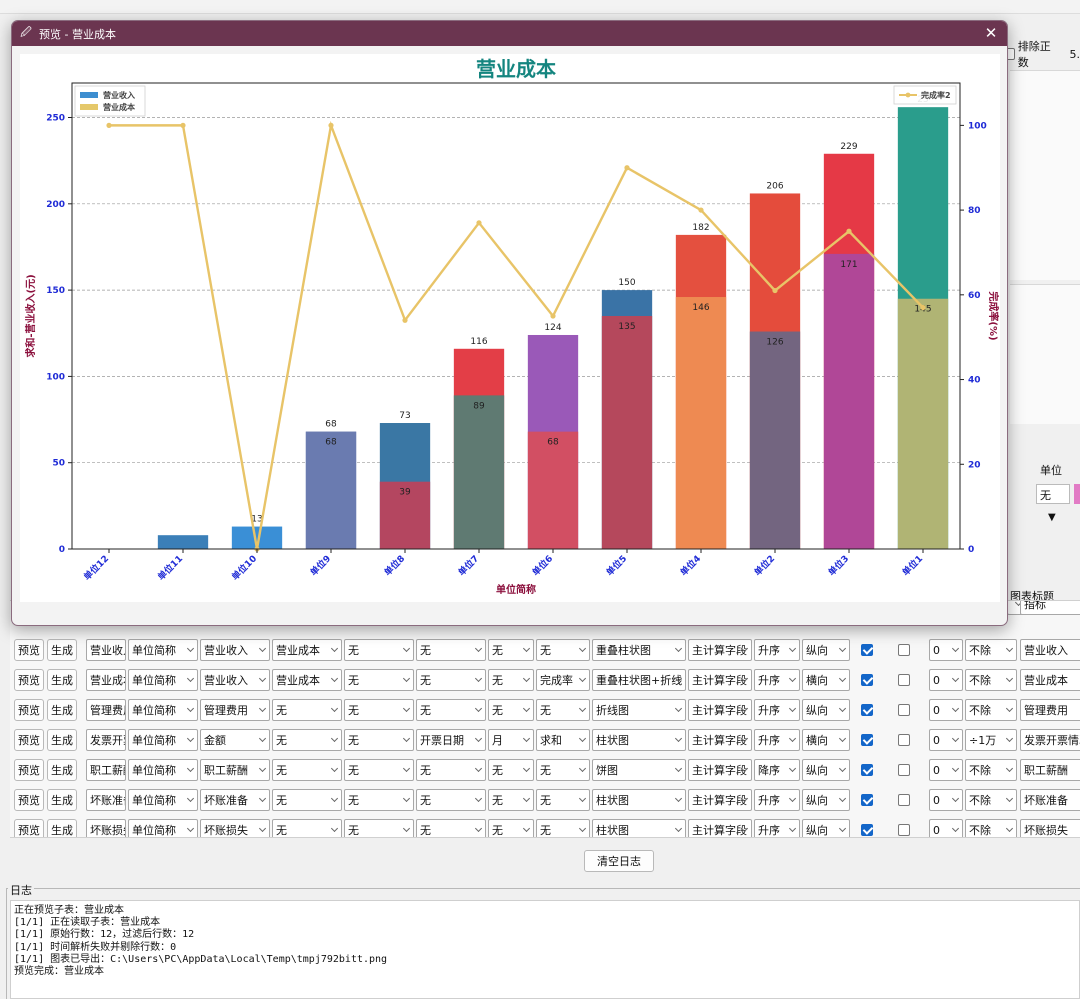 Image resolution: width=1080 pixels, height=999 pixels. I want to click on chart-type-select: 折线图, so click(639, 710).